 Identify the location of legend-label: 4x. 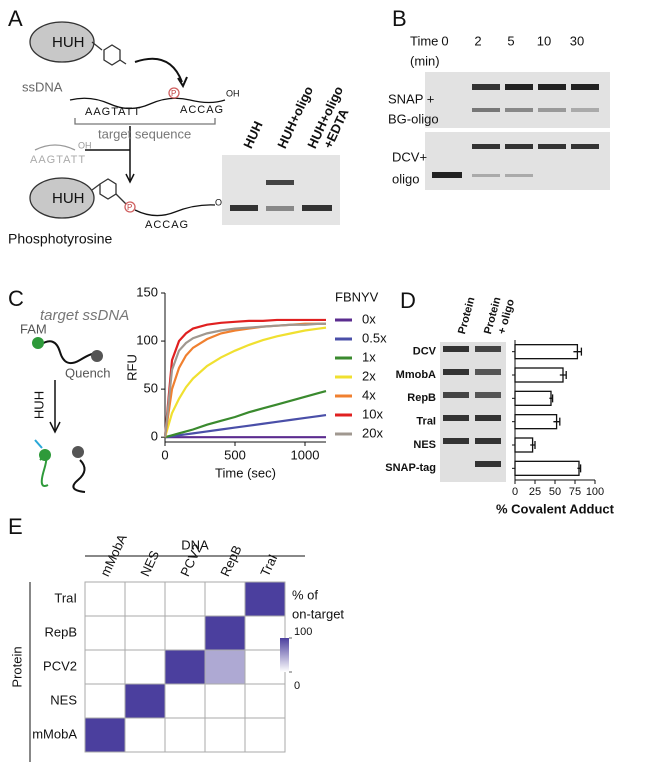
(369, 394).